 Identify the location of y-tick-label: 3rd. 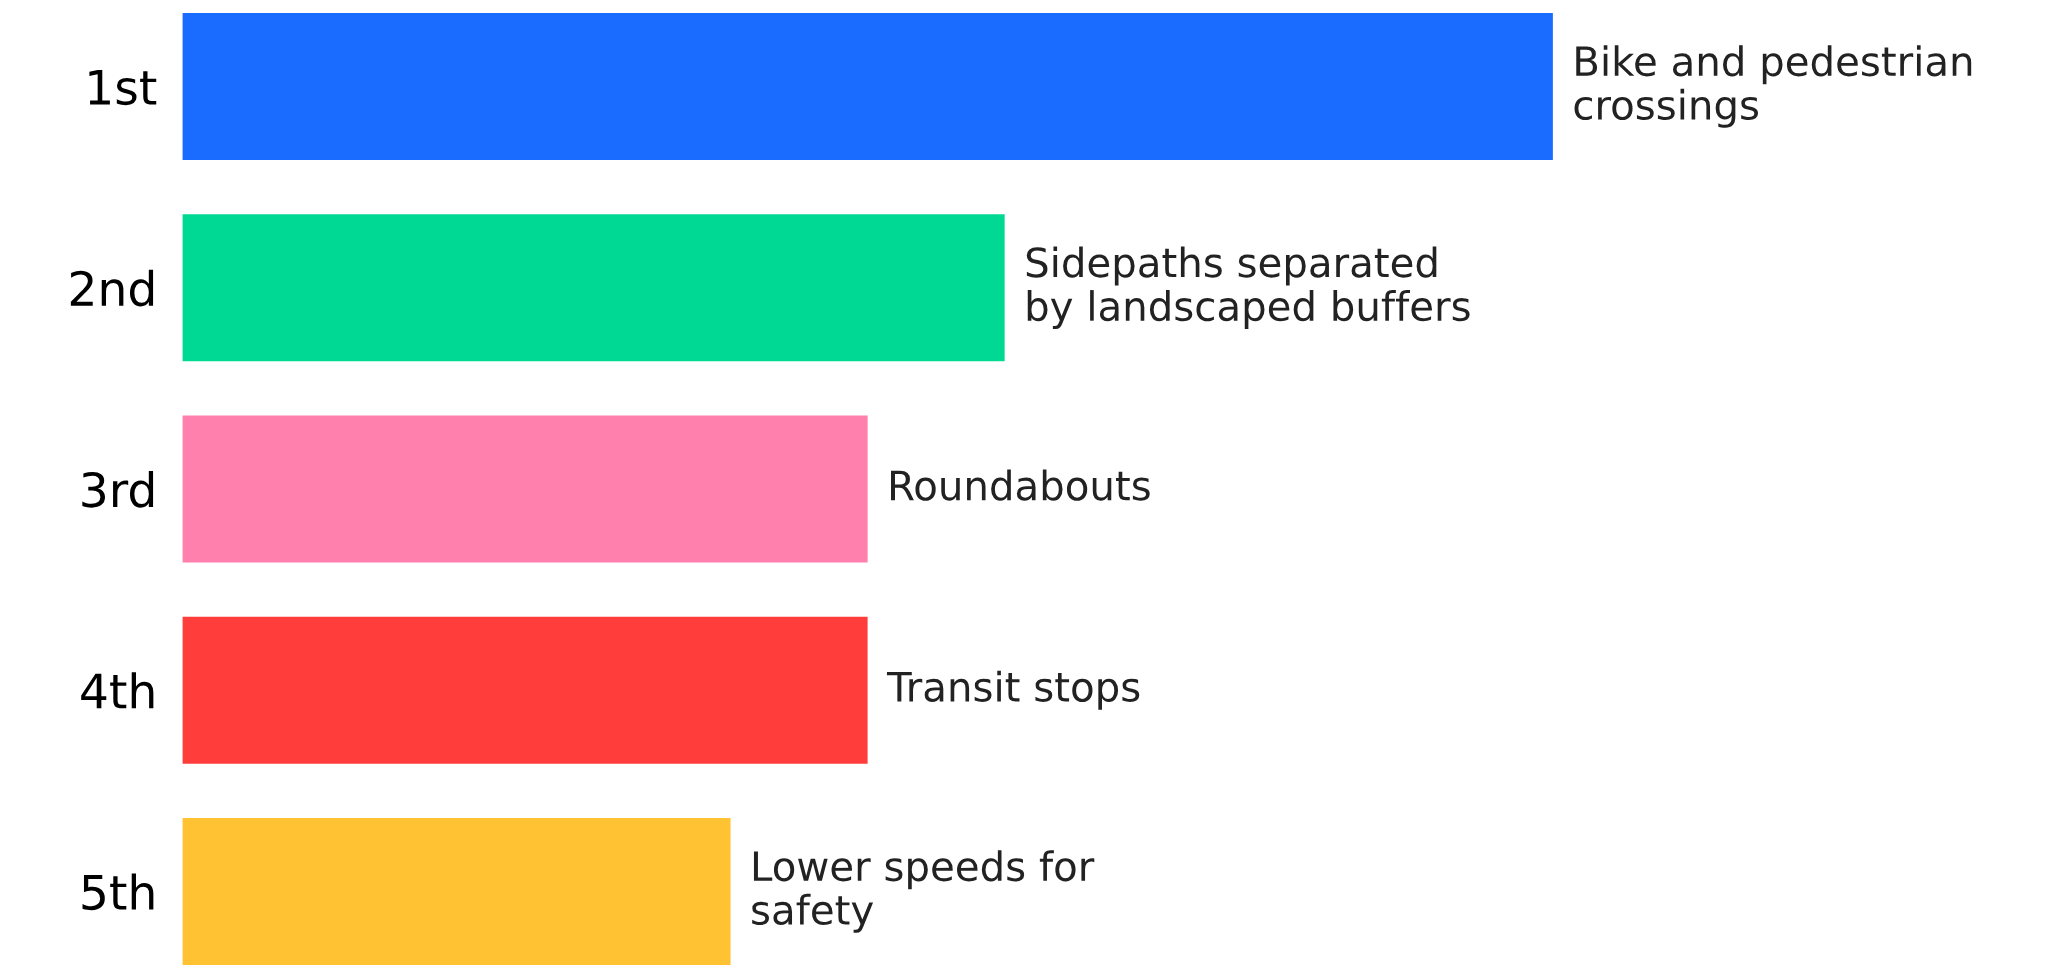
(118, 489).